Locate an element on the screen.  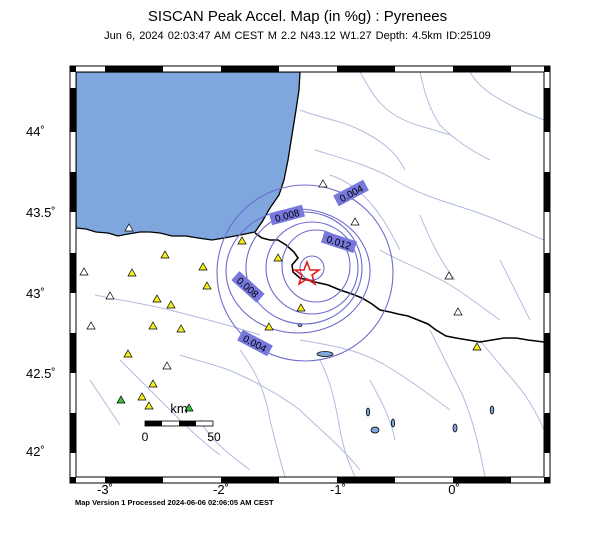
epicenter-star is located at coordinates (307, 272).